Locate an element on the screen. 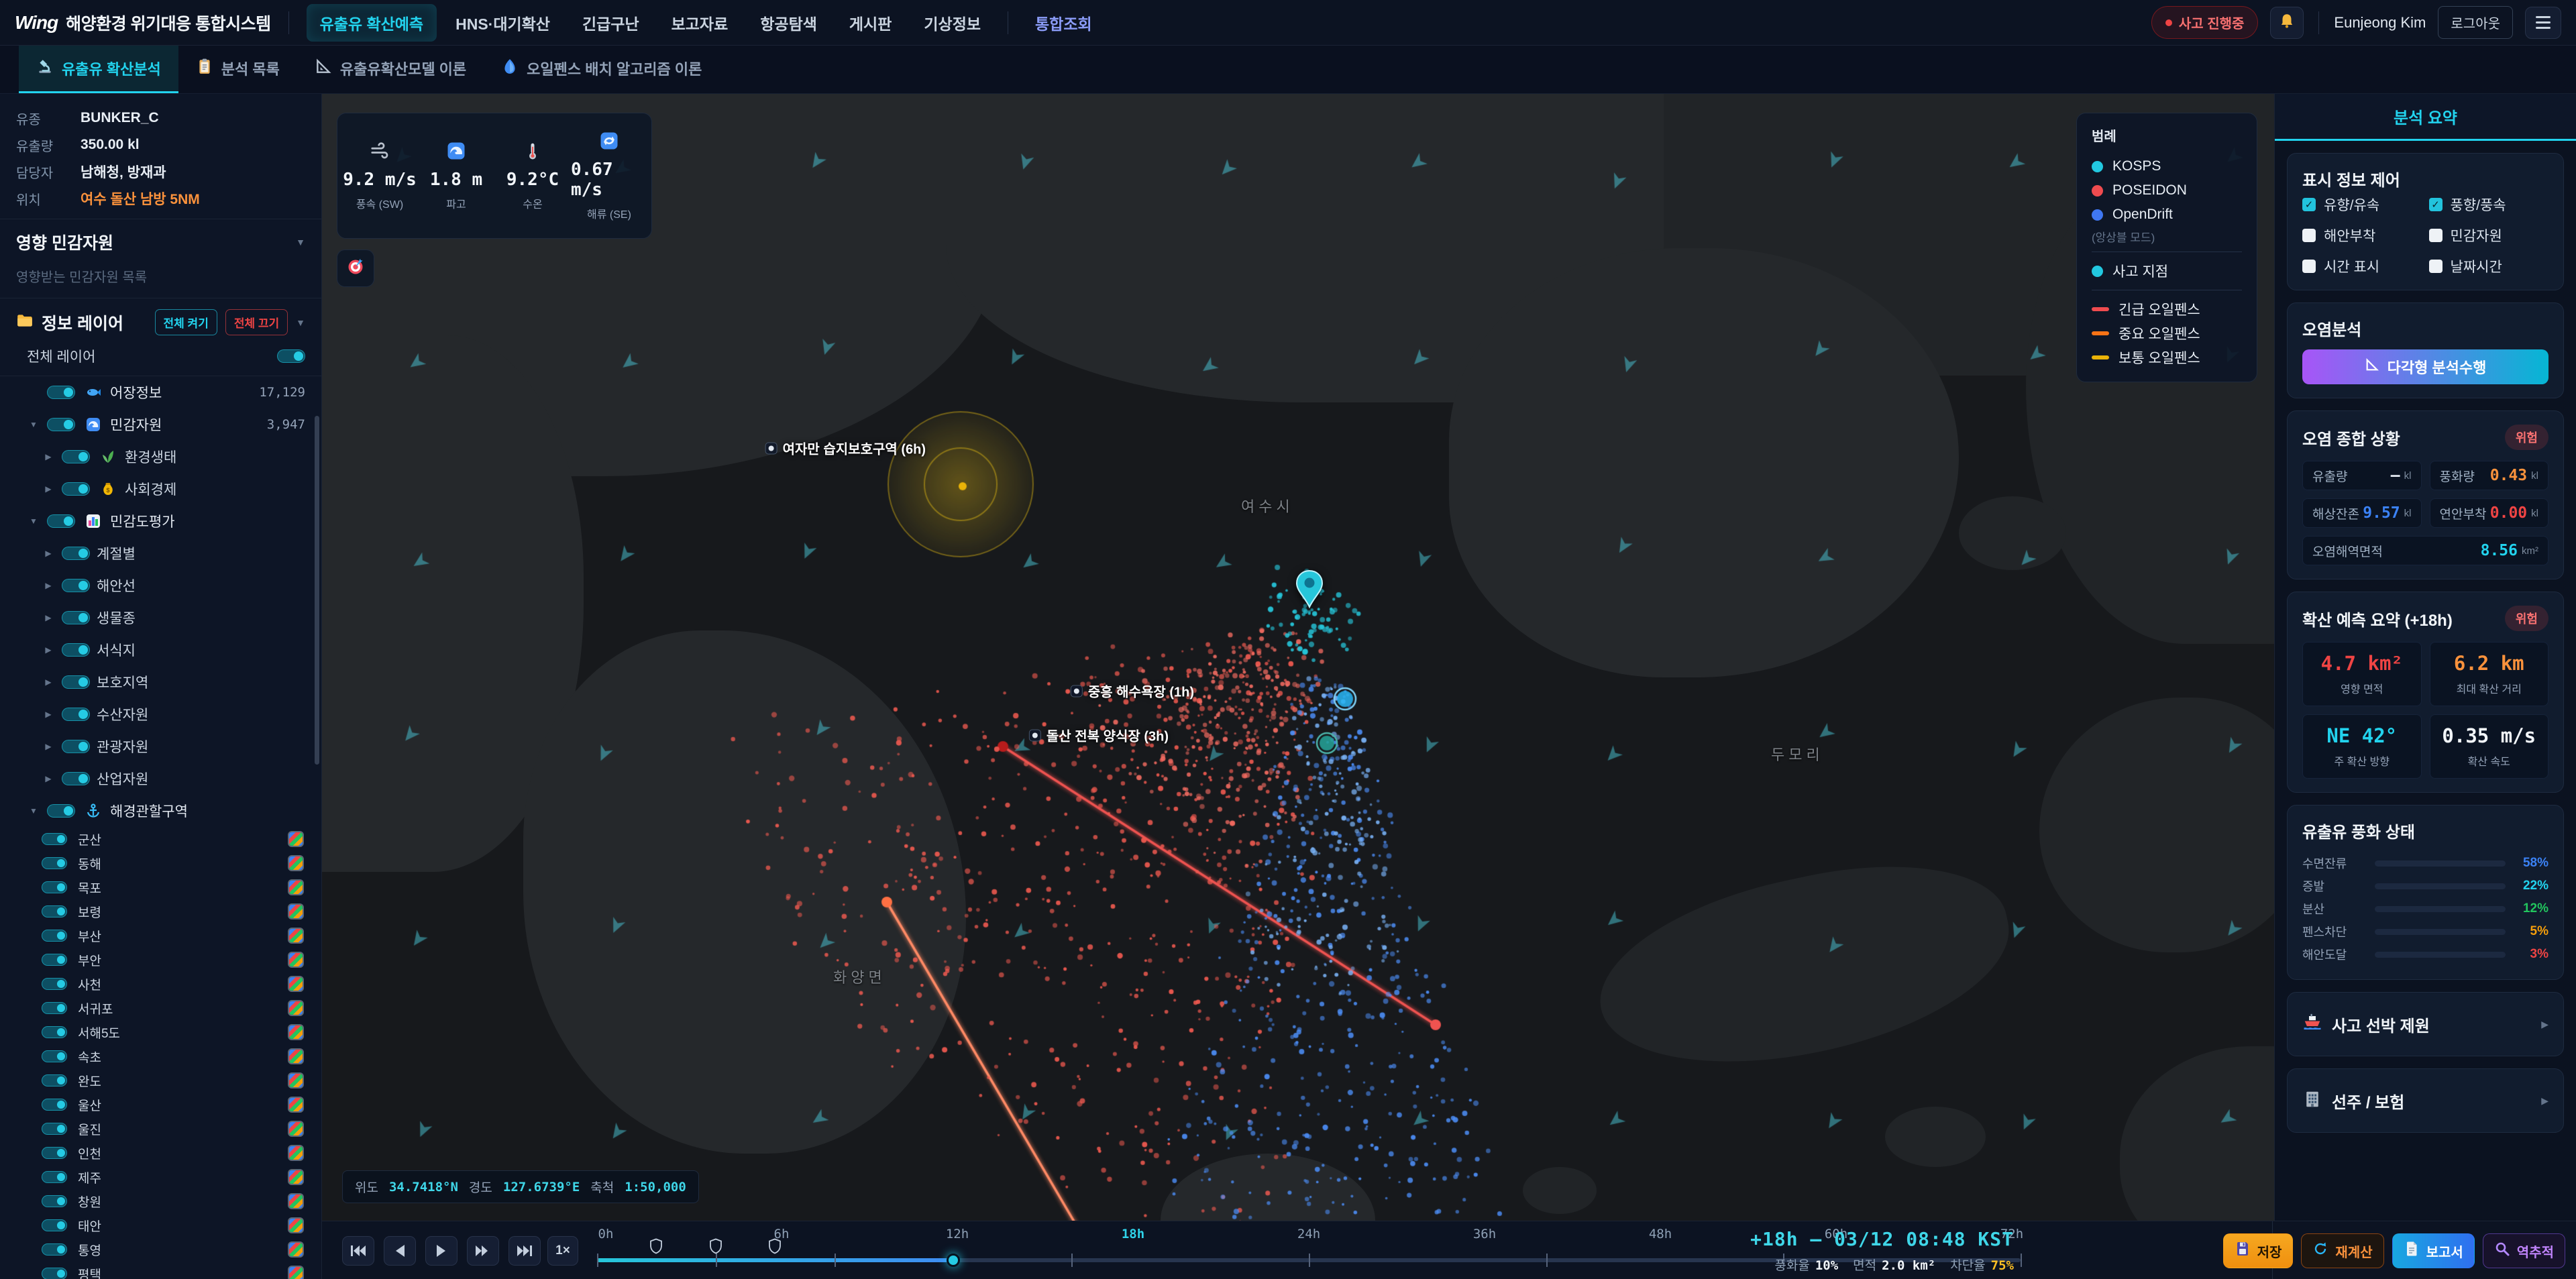 The height and width of the screenshot is (1279, 2576). save-button: 저장 is located at coordinates (2258, 1250).